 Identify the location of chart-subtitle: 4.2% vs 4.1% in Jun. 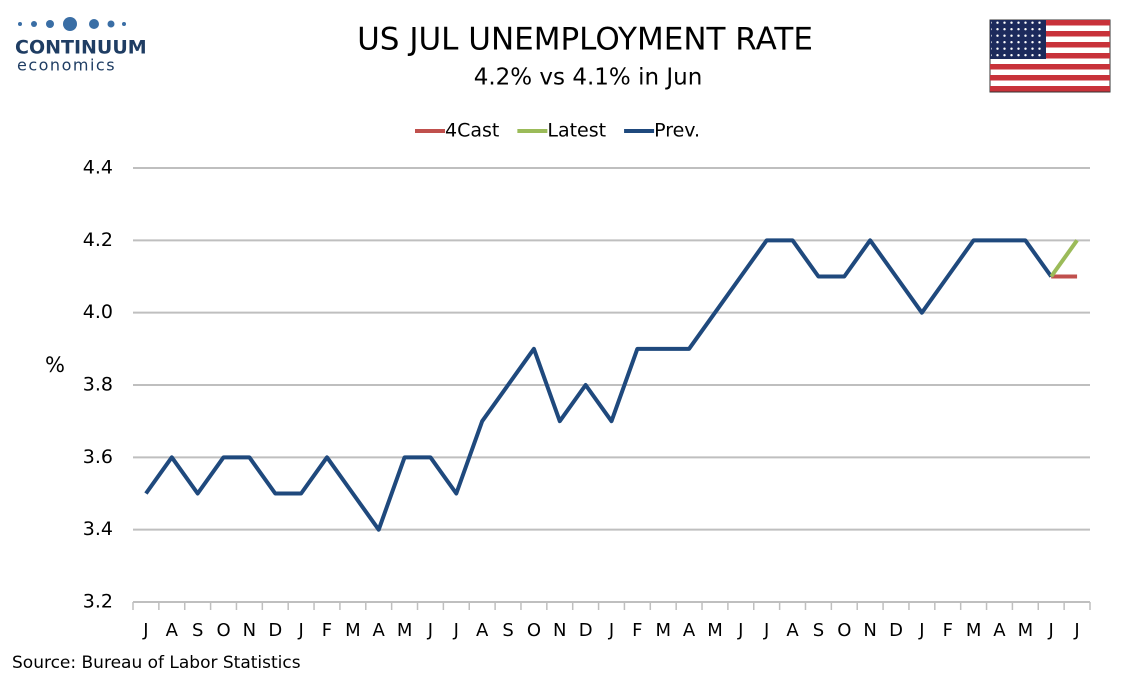
(588, 78).